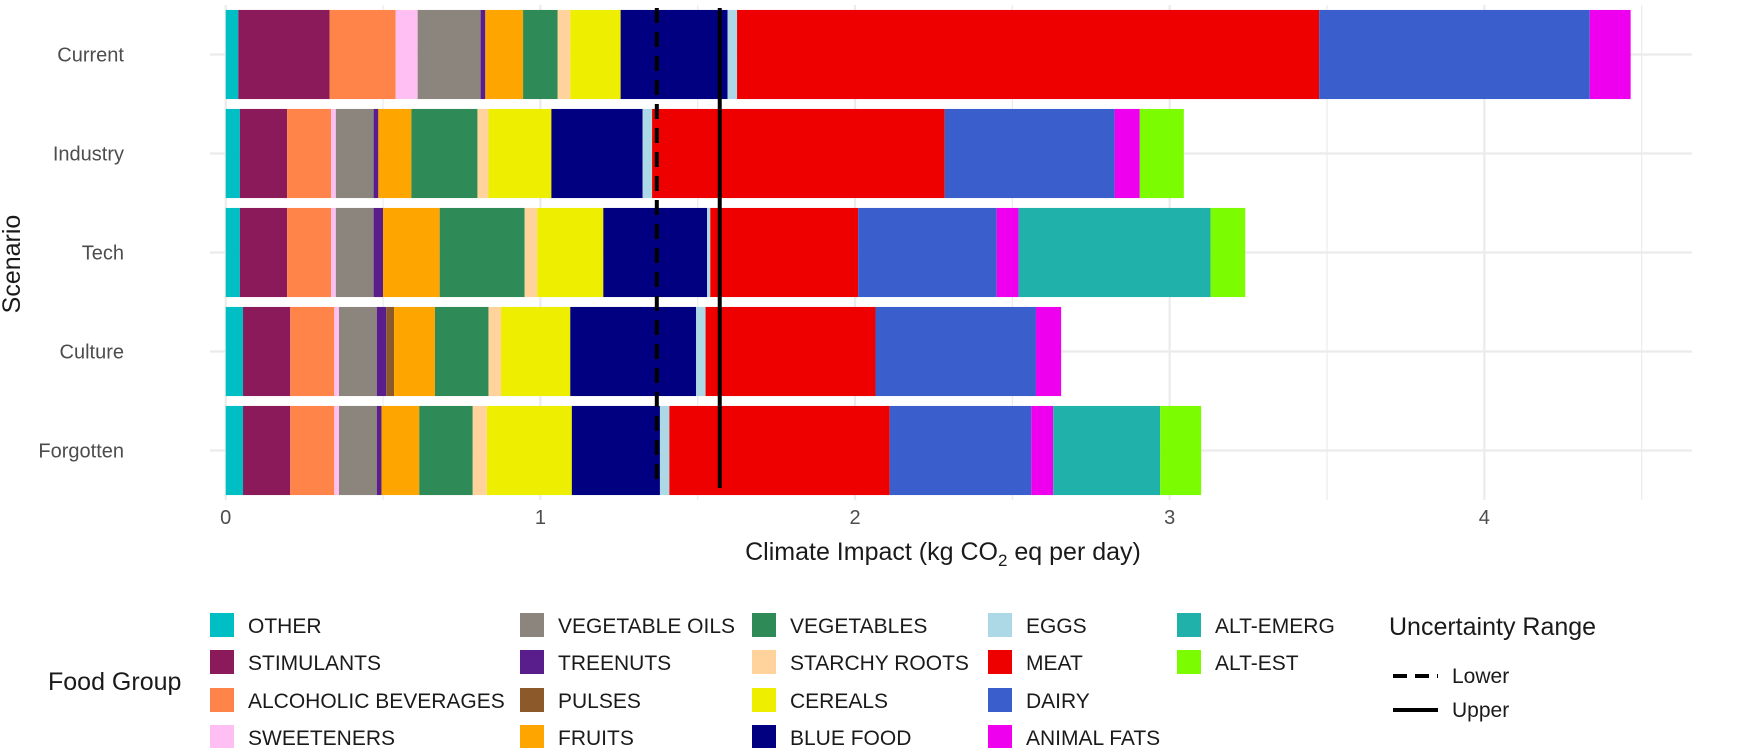  Describe the element at coordinates (232, 252) in the screenshot. I see `bar-segment-tech-other` at that location.